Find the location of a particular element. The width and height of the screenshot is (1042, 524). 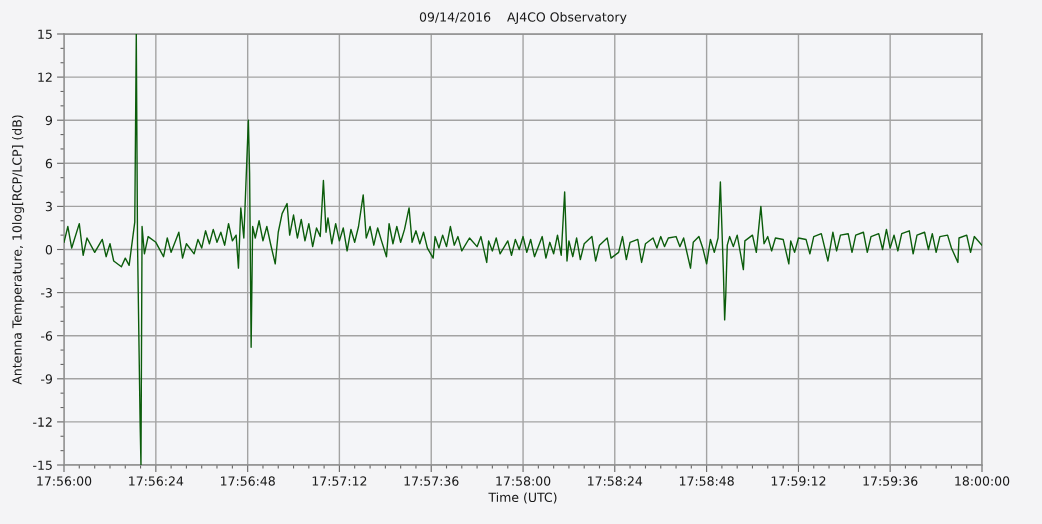

y-tick-label: -9 is located at coordinates (47, 379).